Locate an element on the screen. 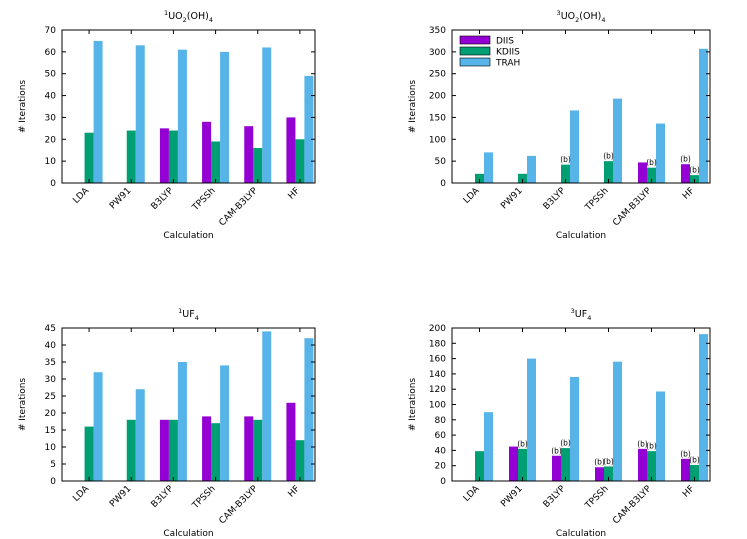 Image resolution: width=747 pixels, height=539 pixels. y-tick-label: 70 is located at coordinates (51, 31).